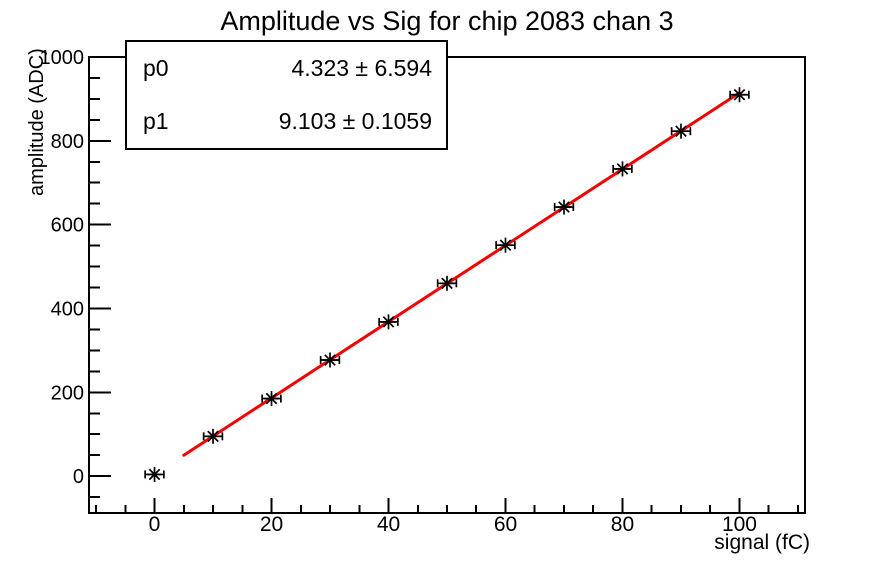 Image resolution: width=896 pixels, height=572 pixels. Describe the element at coordinates (762, 542) in the screenshot. I see `x-axis-title: signal (fC)` at that location.